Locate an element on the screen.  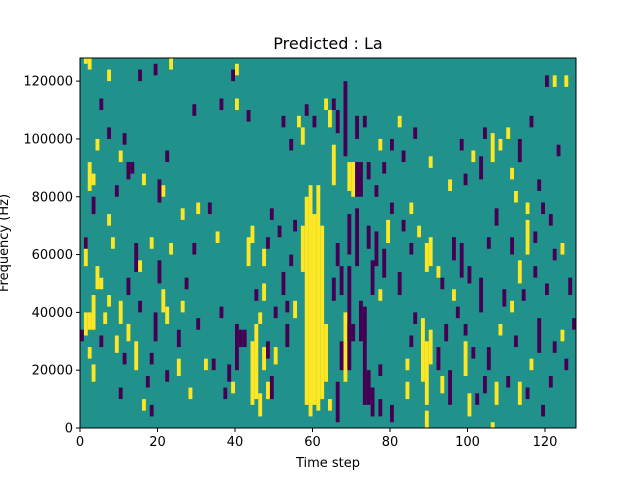
x-tick-label: 0 is located at coordinates (80, 442).